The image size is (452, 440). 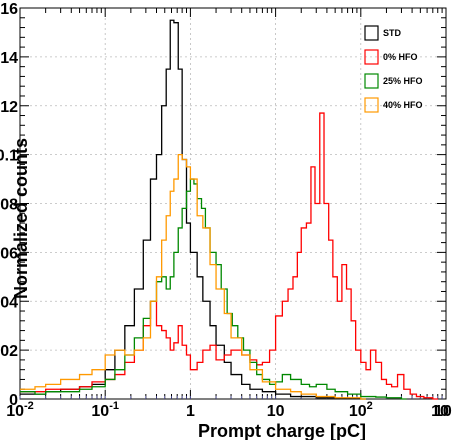 What do you see at coordinates (9, 351) in the screenshot?
I see `y-tick-label: 0.02` at bounding box center [9, 351].